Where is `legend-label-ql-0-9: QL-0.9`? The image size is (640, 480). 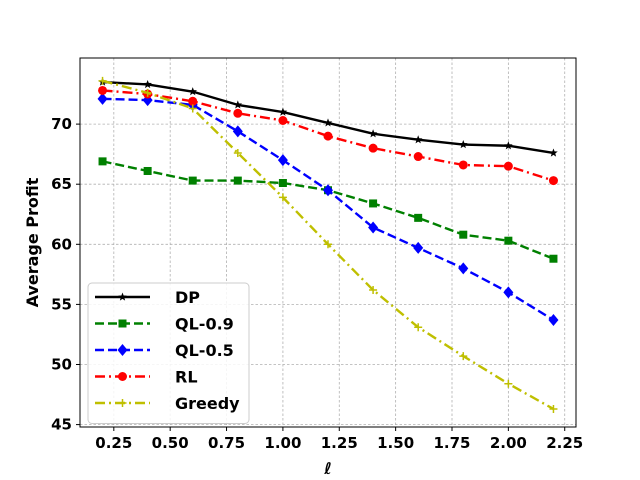
legend-label-ql-0-9: QL-0.9 is located at coordinates (204, 324).